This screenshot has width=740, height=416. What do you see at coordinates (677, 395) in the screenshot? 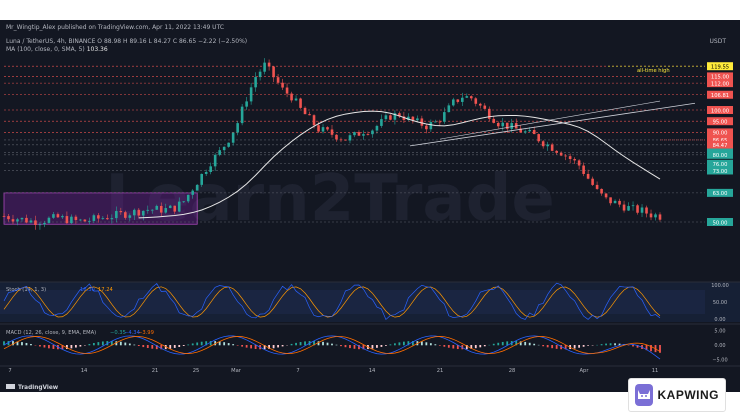
I see `kapwing-badge: KAPWING` at bounding box center [677, 395].